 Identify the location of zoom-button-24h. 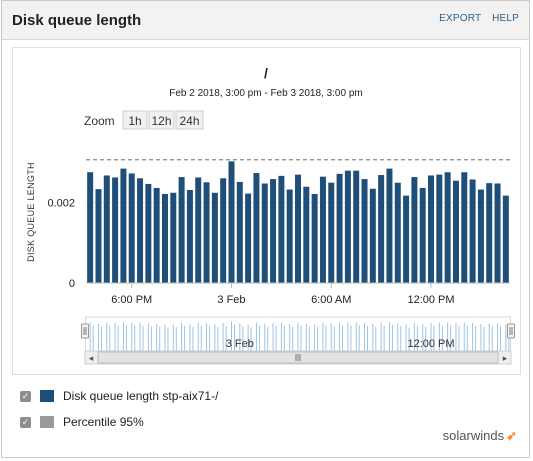
(189, 120).